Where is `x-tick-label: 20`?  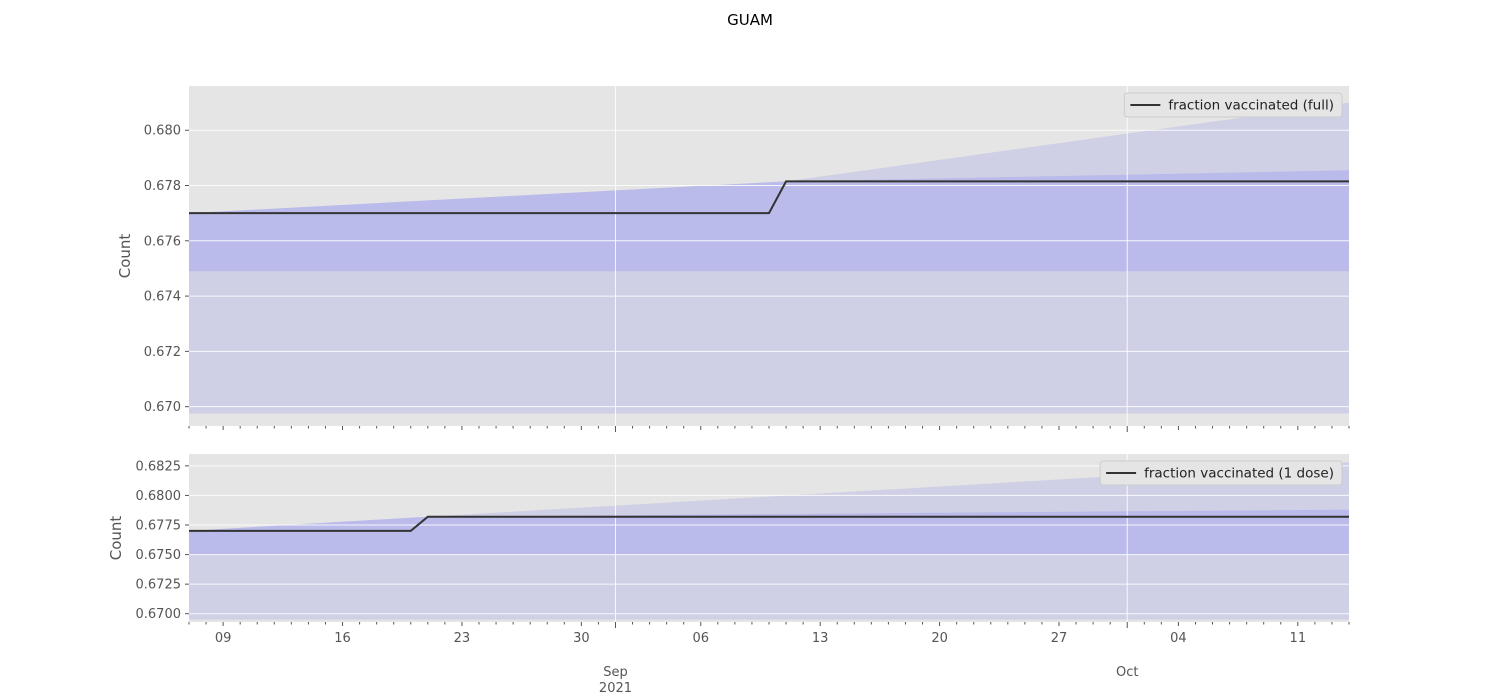
x-tick-label: 20 is located at coordinates (939, 638).